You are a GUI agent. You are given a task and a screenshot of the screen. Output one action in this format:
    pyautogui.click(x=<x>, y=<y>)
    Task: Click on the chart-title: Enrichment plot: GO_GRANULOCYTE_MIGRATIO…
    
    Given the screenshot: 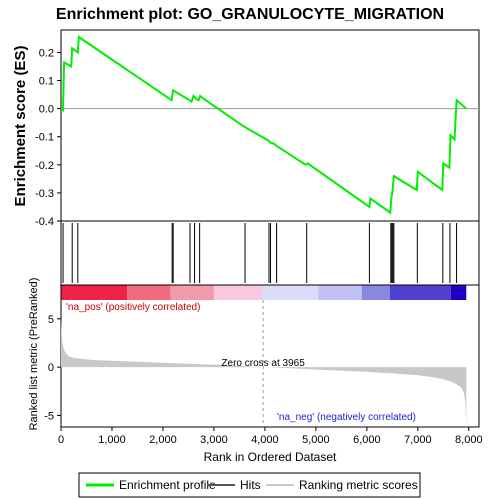 What is the action you would take?
    pyautogui.click(x=250, y=14)
    